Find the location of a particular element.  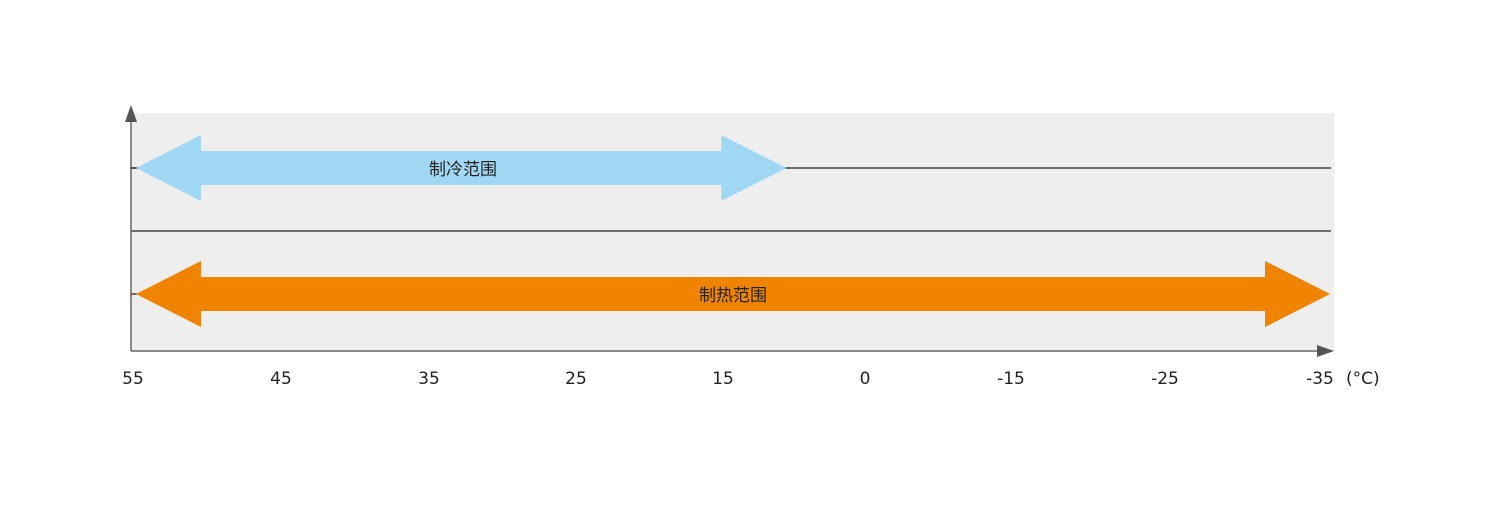

x-tick-label: -25 is located at coordinates (1165, 379).